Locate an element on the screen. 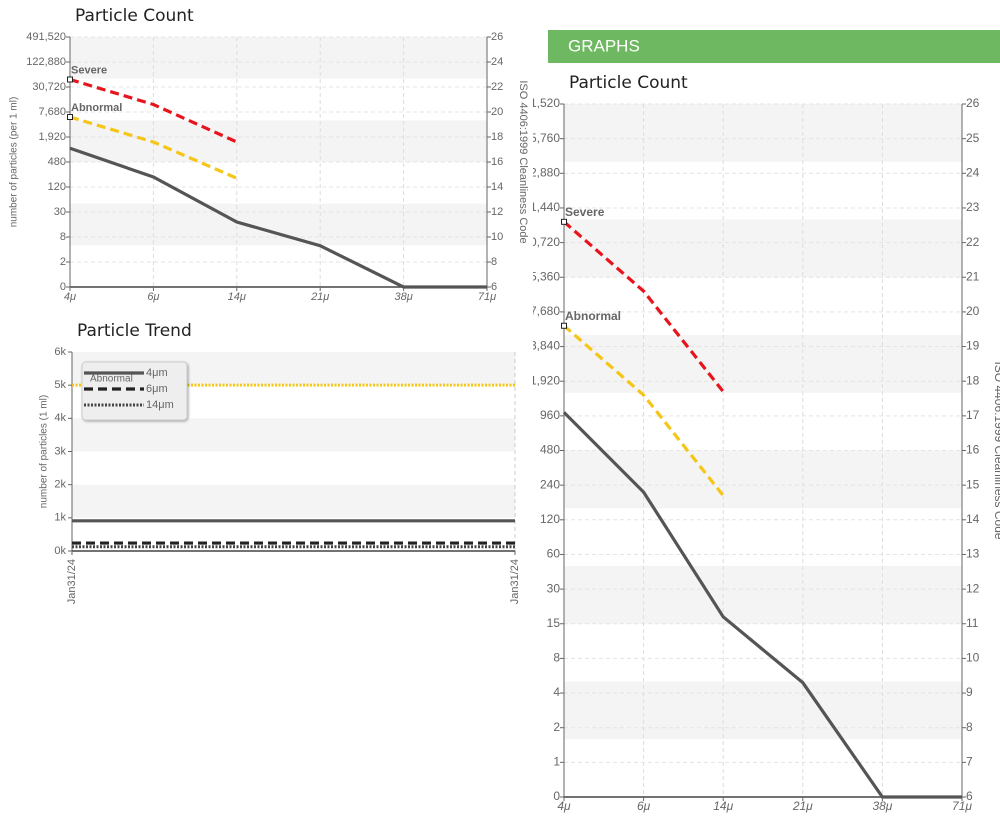 The height and width of the screenshot is (818, 1000). header-bar is located at coordinates (774, 46).